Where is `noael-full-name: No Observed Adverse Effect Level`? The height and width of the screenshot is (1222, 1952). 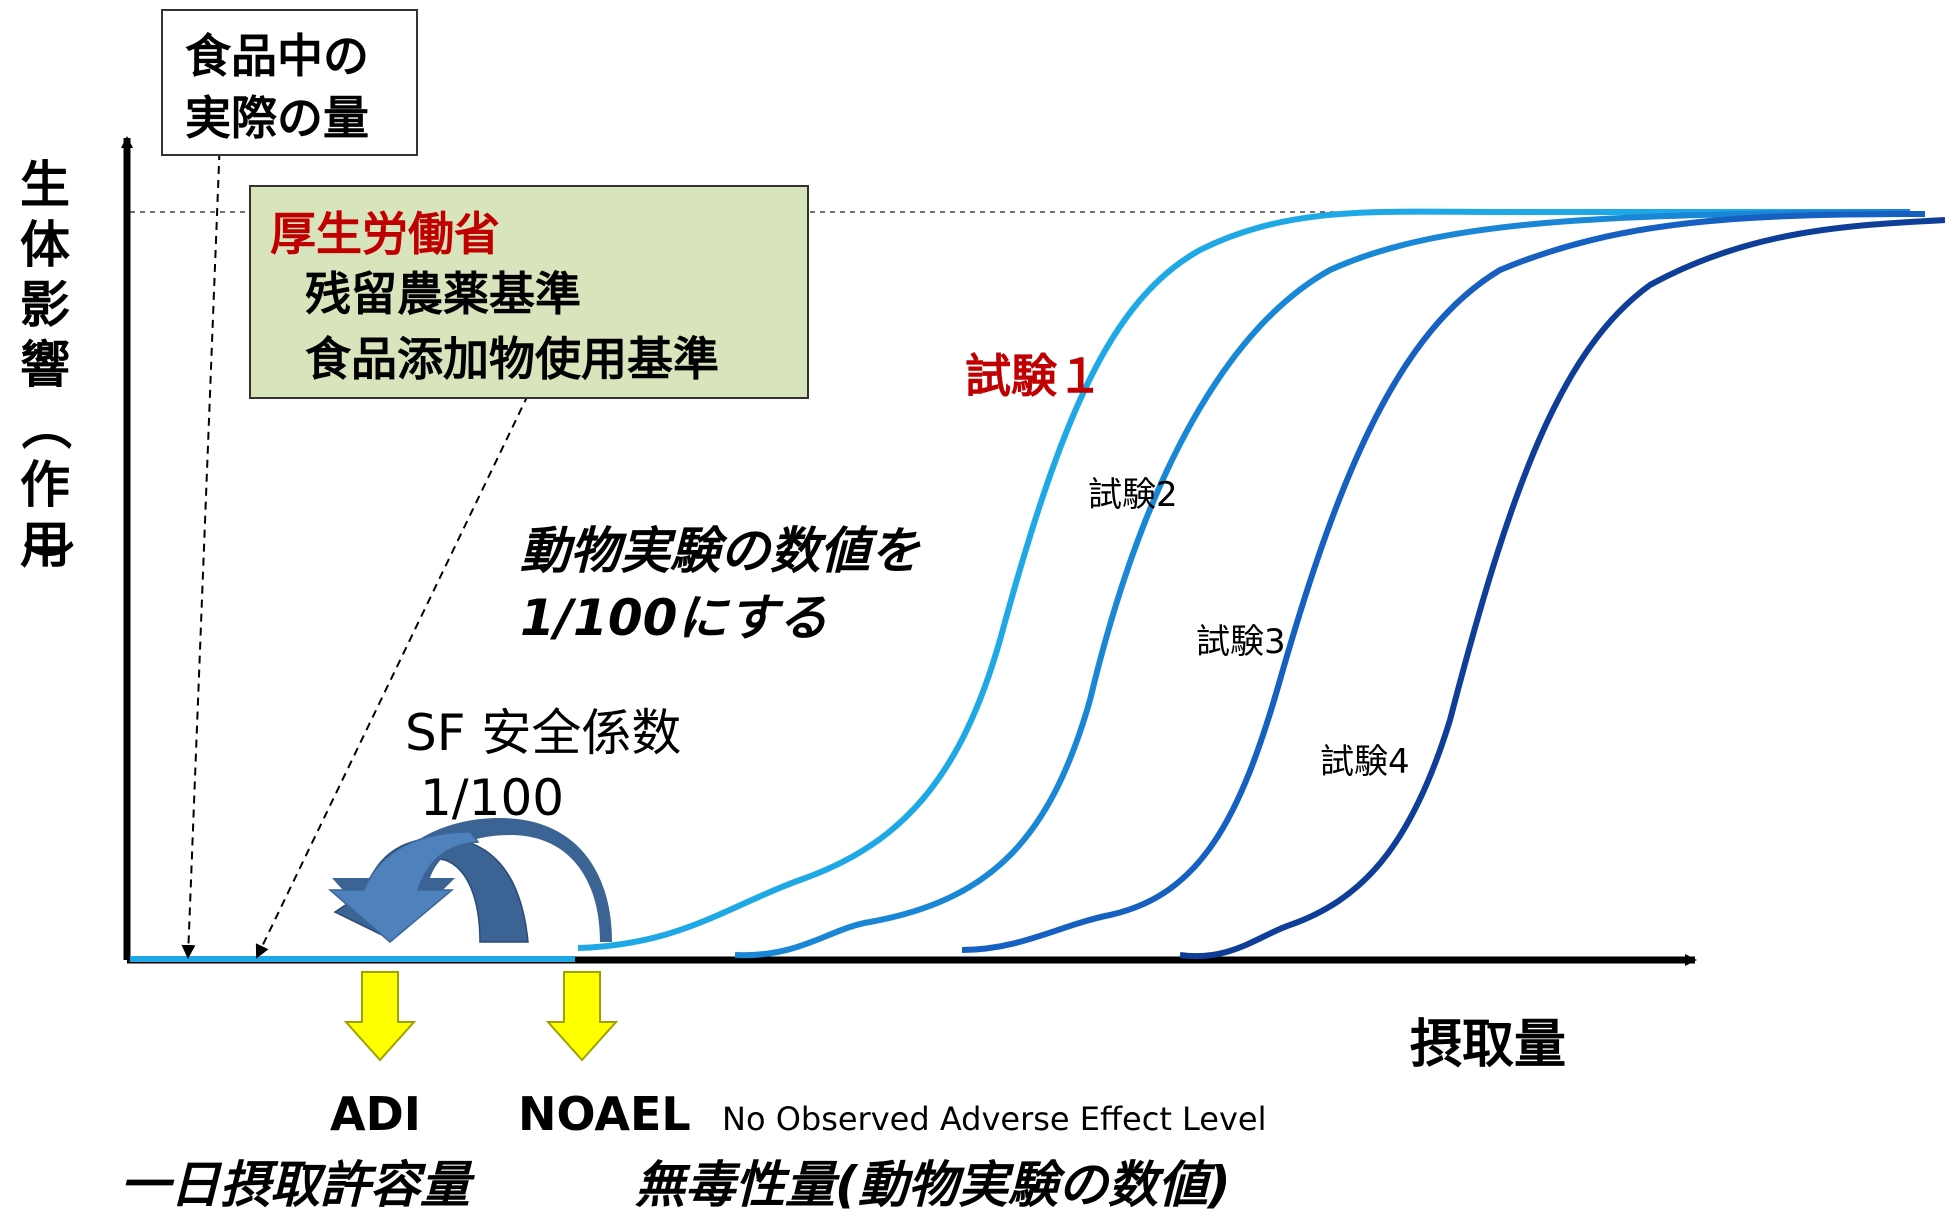 noael-full-name: No Observed Adverse Effect Level is located at coordinates (994, 1119).